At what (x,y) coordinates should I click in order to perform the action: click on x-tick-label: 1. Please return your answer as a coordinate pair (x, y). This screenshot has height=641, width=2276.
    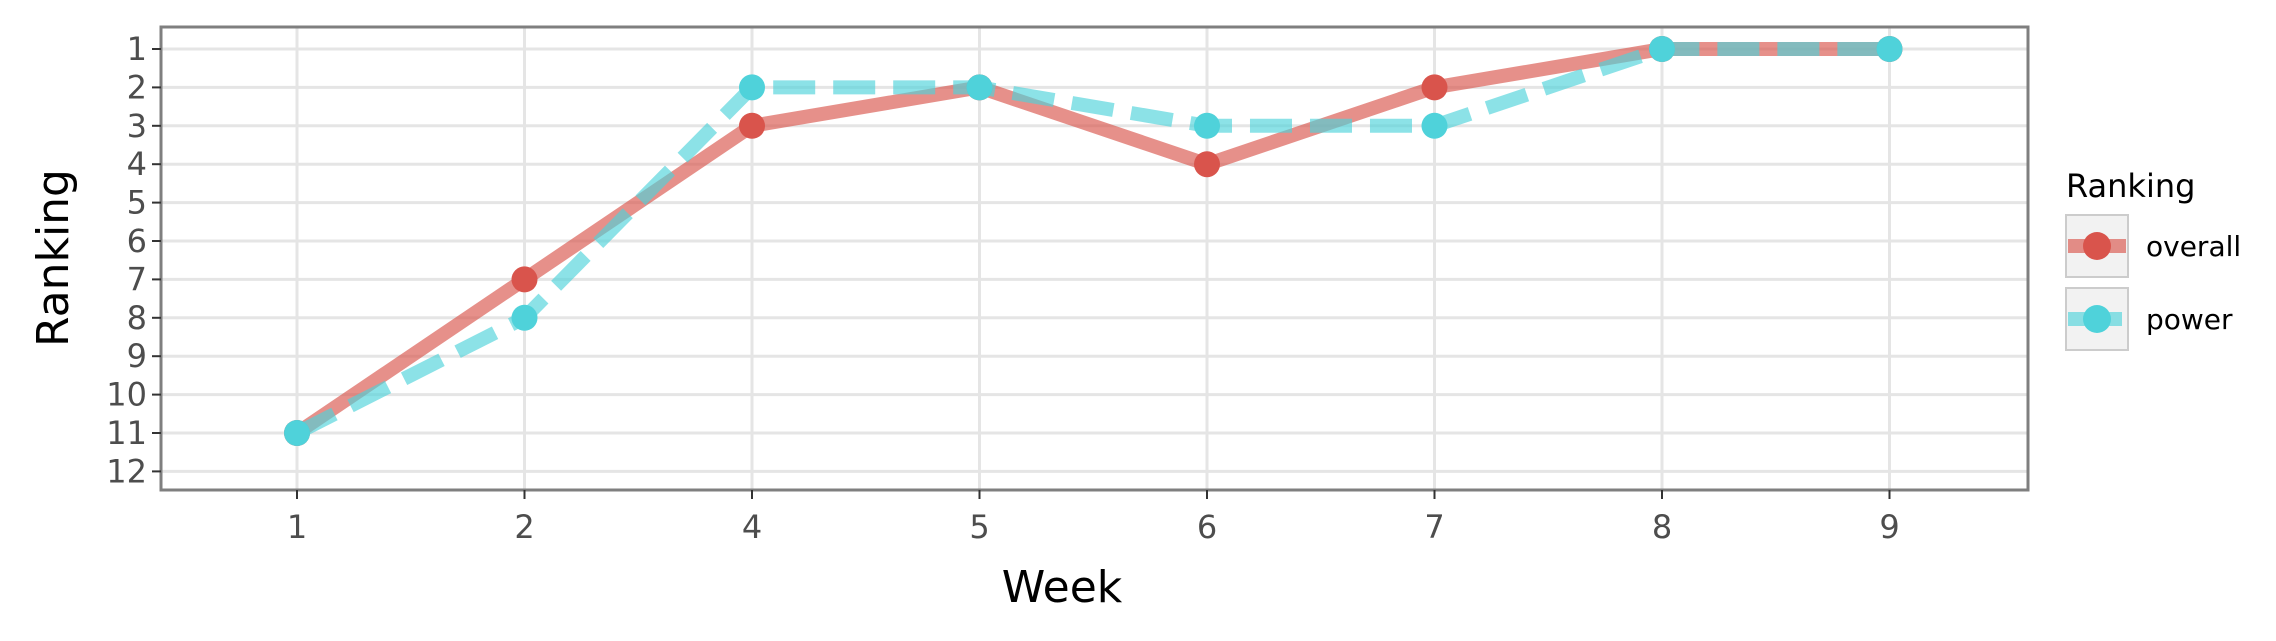
    Looking at the image, I should click on (297, 527).